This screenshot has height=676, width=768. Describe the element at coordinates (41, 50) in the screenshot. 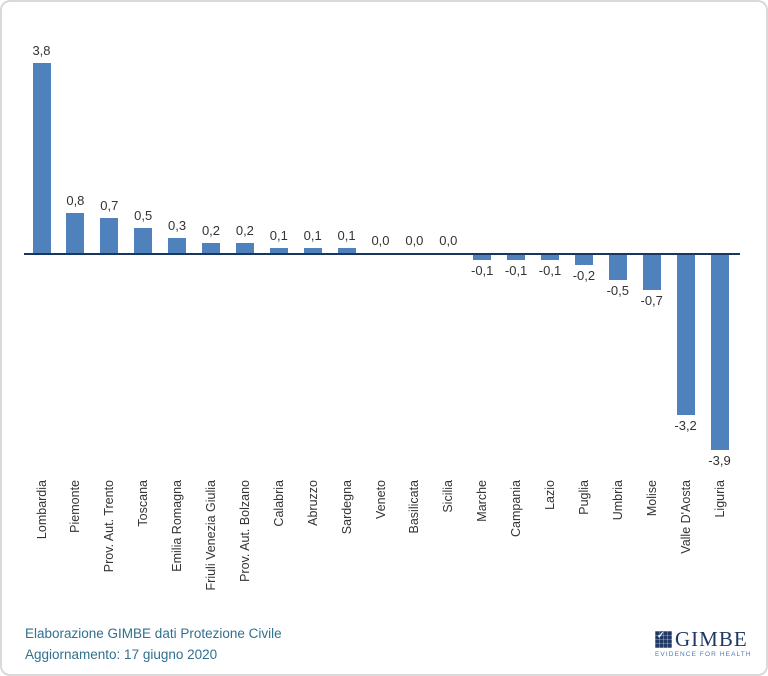

I see `value-label: 3,8` at that location.